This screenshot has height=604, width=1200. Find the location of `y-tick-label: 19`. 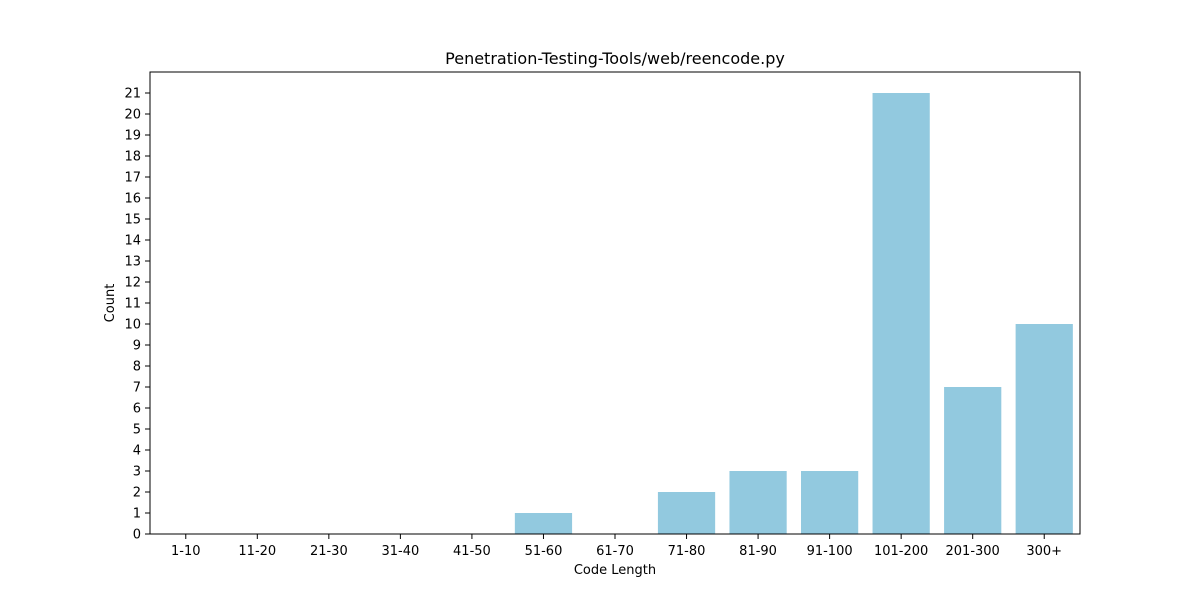

y-tick-label: 19 is located at coordinates (132, 136).